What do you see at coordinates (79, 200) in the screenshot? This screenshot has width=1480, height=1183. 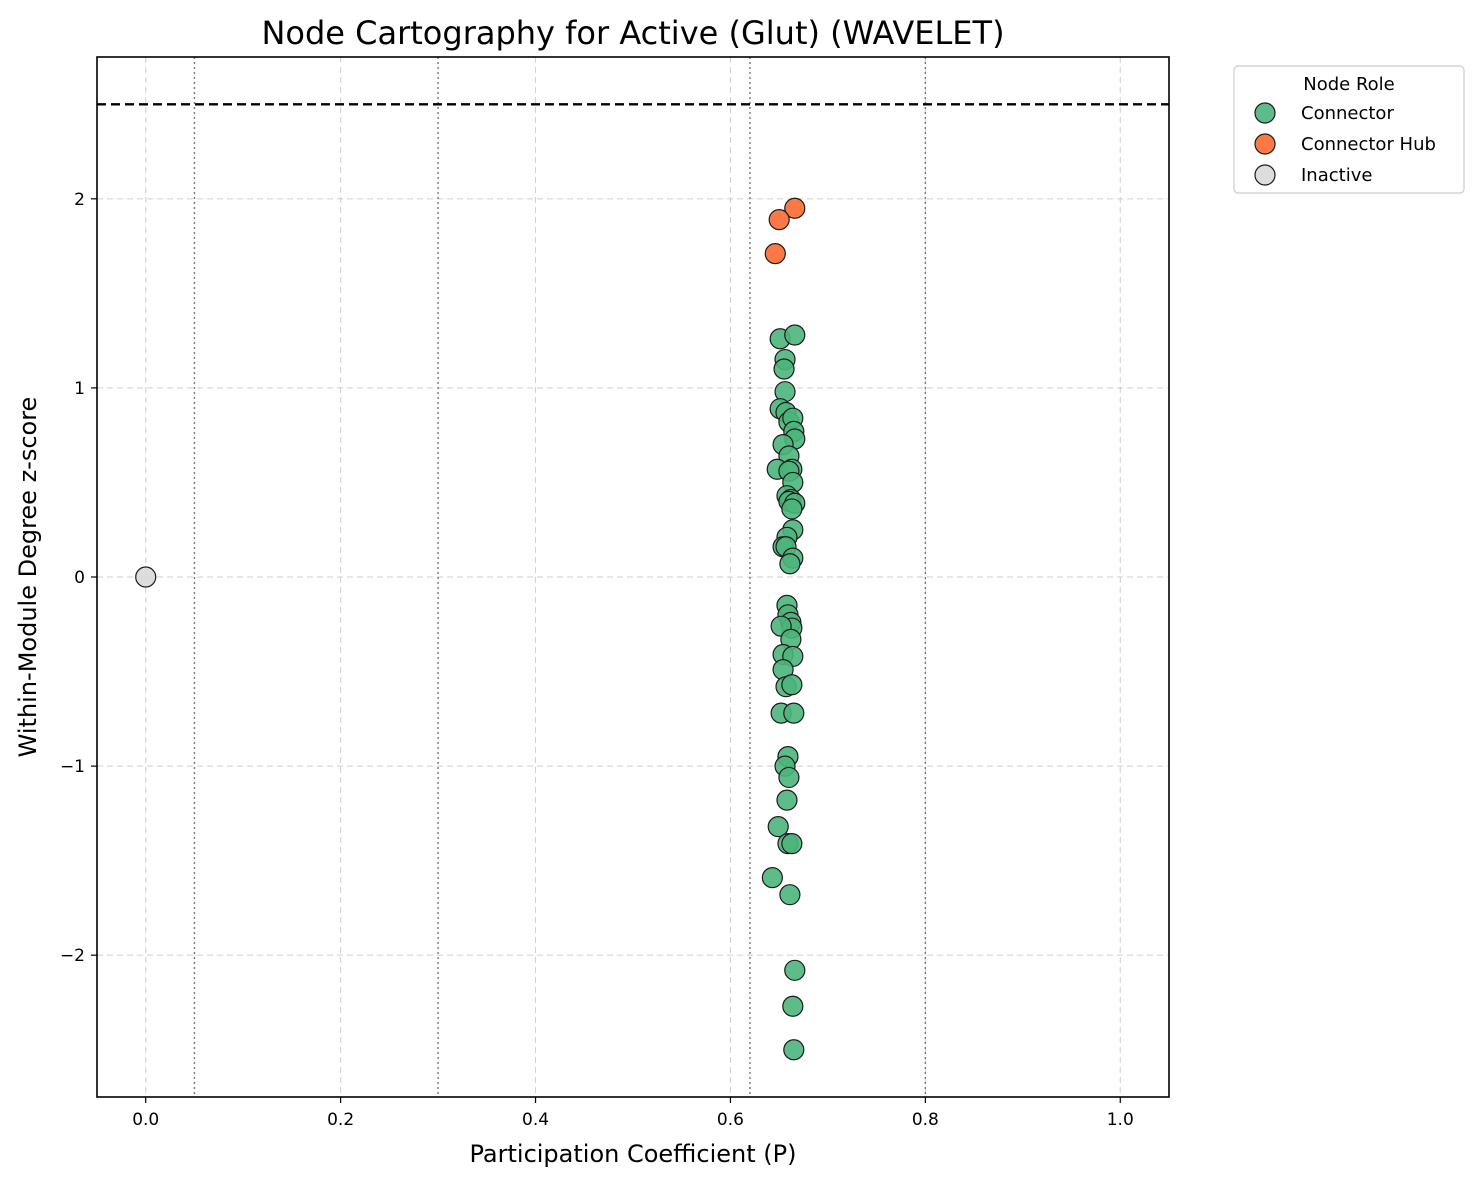 I see `y-tick-label: 2` at bounding box center [79, 200].